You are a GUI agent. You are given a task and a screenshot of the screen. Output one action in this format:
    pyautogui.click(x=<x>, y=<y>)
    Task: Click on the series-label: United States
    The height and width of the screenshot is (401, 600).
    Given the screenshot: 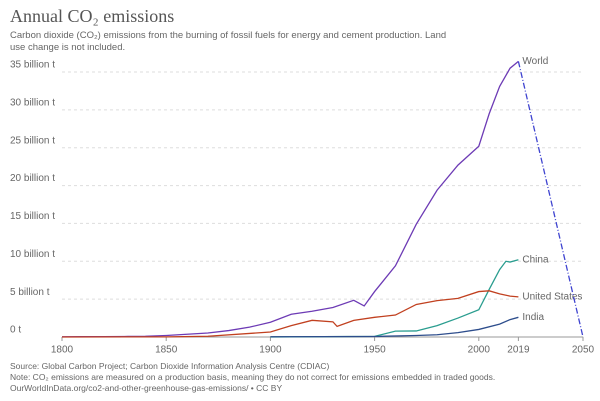 What is the action you would take?
    pyautogui.click(x=552, y=297)
    